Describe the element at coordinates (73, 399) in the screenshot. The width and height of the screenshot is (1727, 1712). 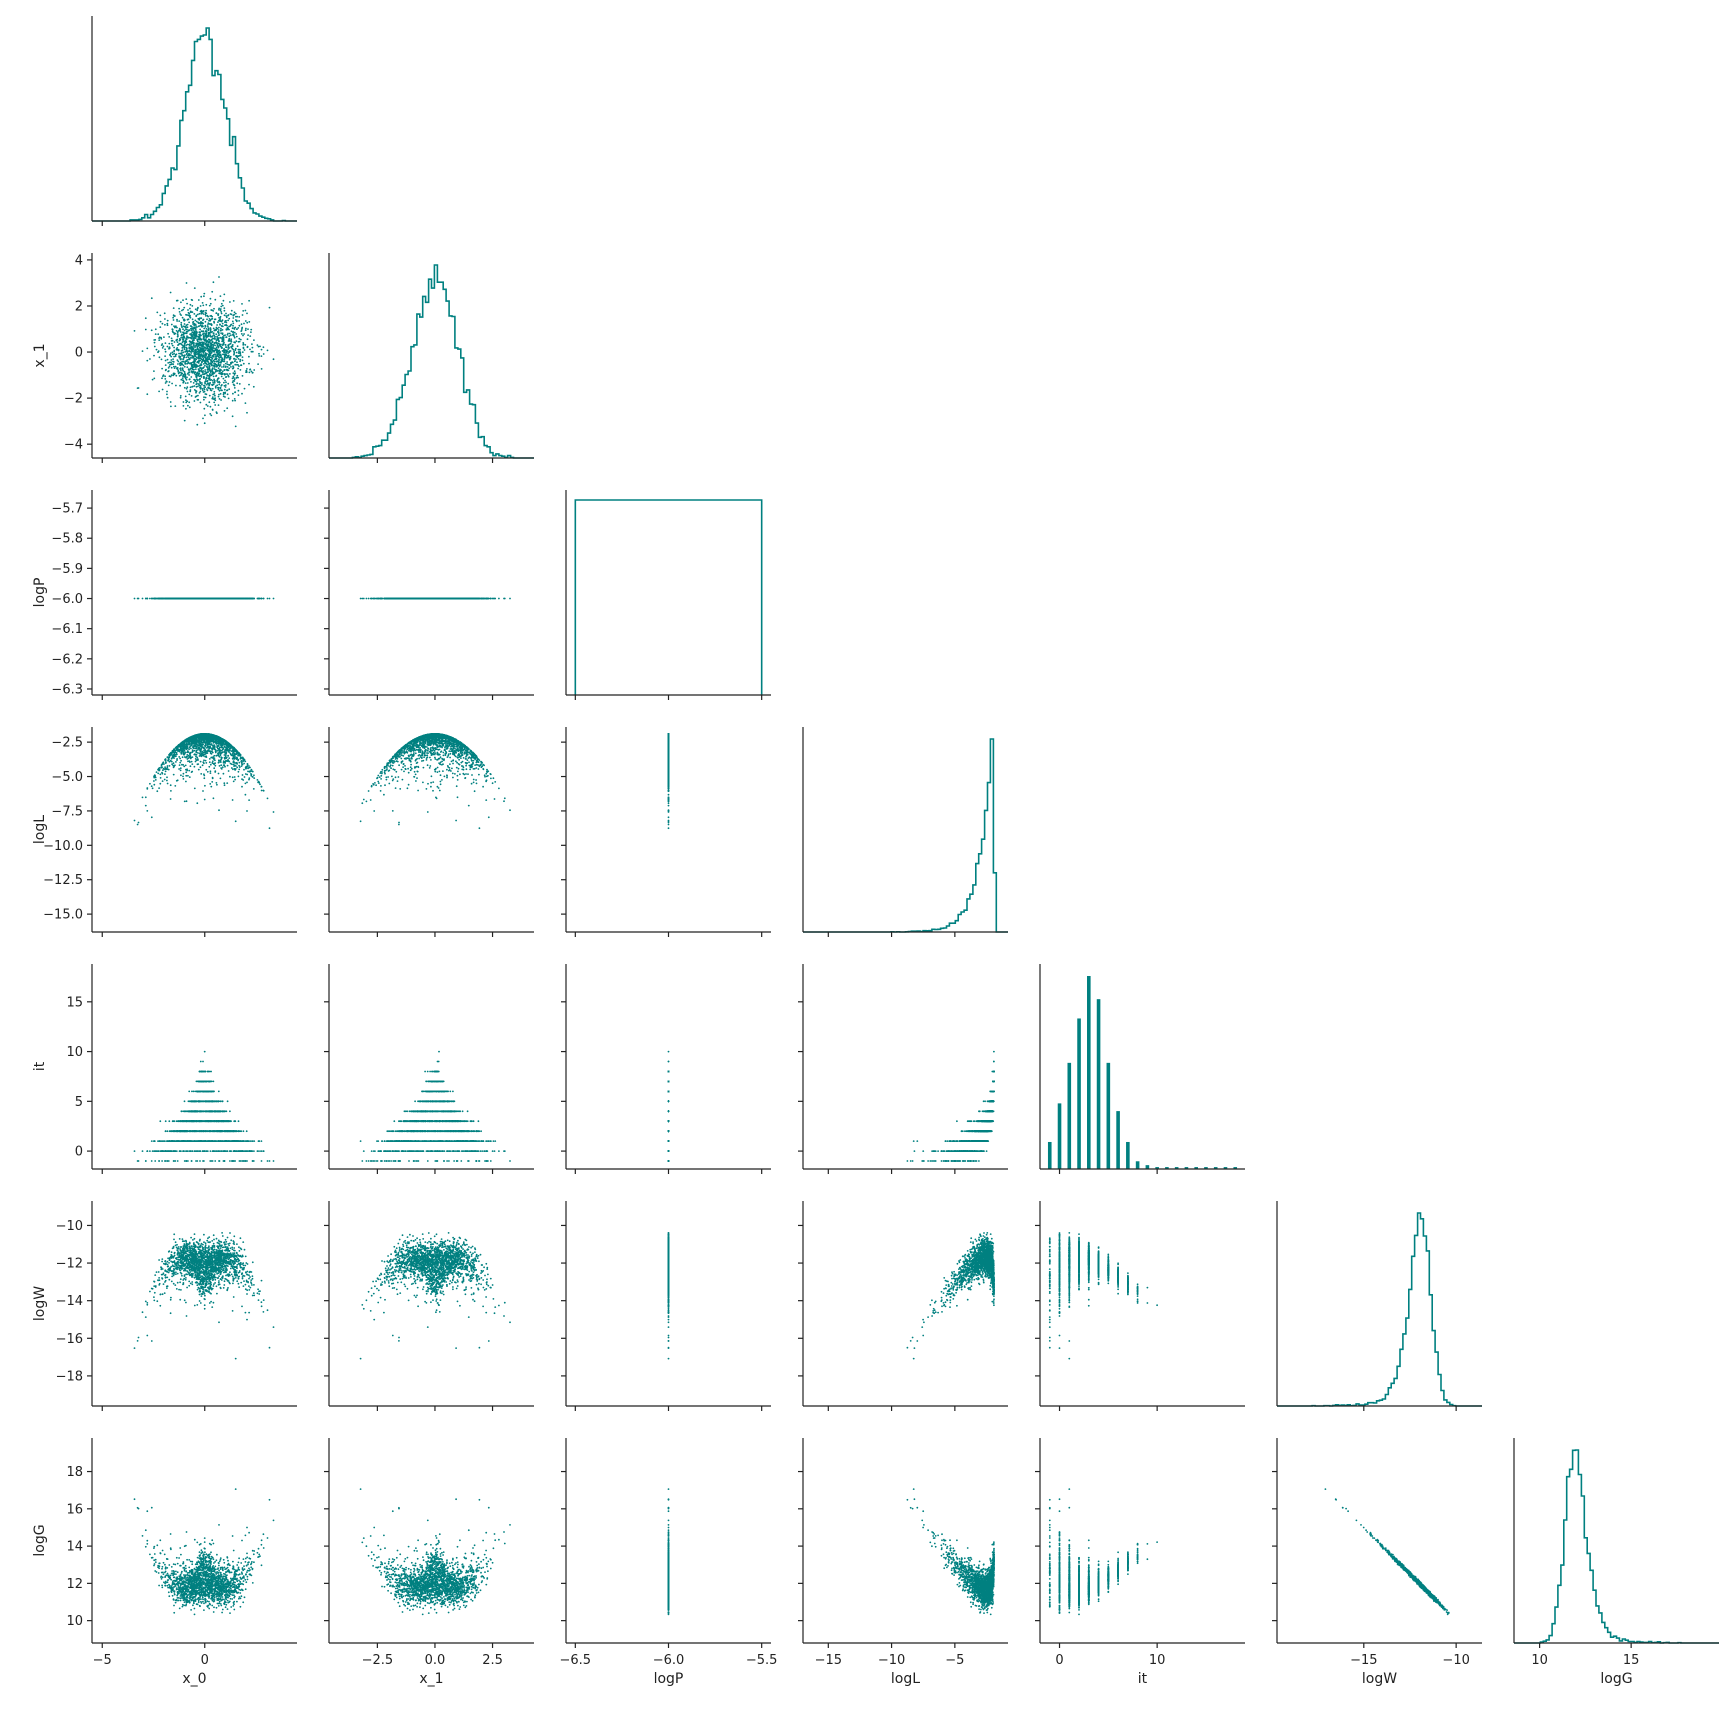
I see `y-tick-label: −2` at that location.